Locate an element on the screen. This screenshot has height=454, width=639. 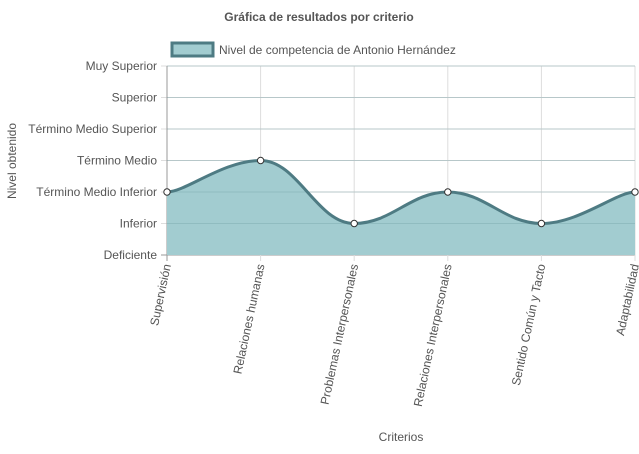
chart-title: Gráfica de resultados por criterio is located at coordinates (318, 17).